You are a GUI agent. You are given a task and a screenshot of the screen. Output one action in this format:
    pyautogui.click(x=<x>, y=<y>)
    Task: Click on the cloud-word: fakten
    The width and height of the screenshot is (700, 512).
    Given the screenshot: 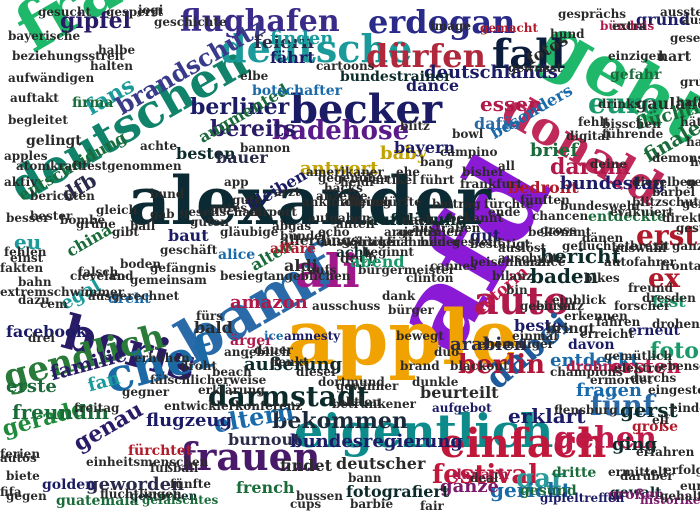 What is the action you would take?
    pyautogui.click(x=22, y=268)
    